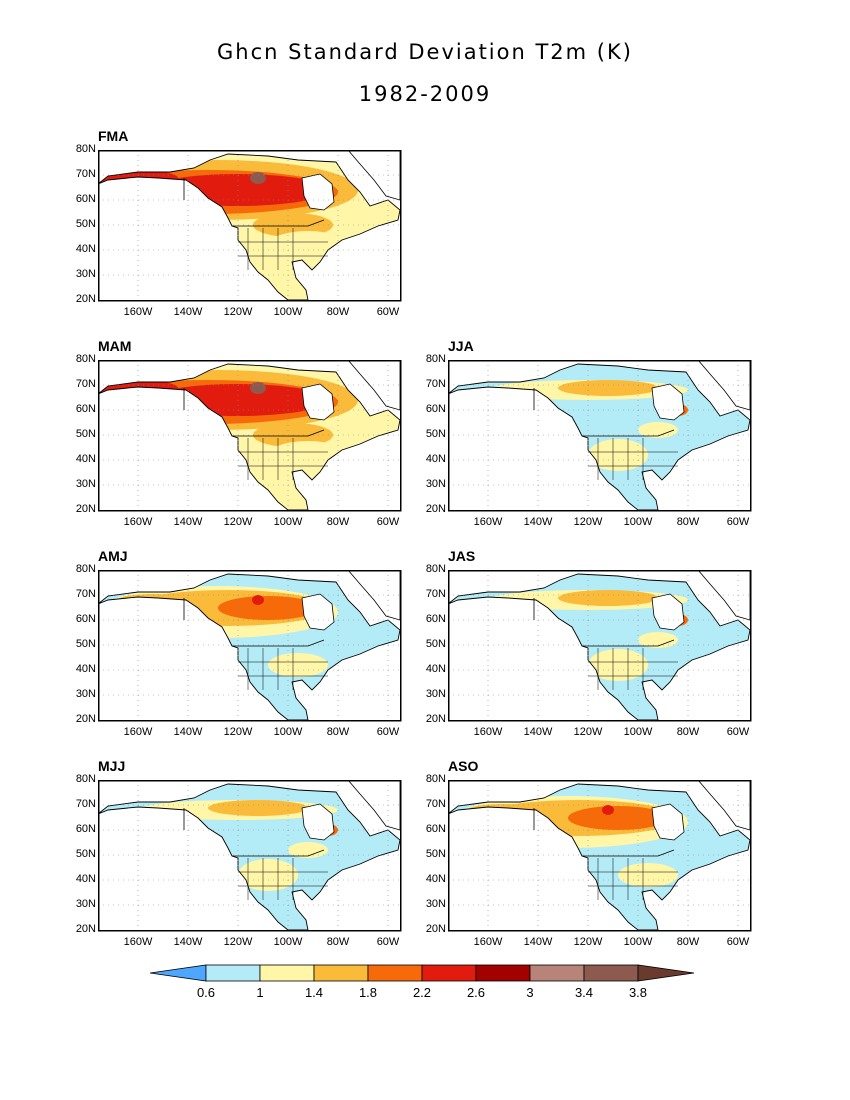  What do you see at coordinates (638, 992) in the screenshot?
I see `colorbar-tick-label: 3.8` at bounding box center [638, 992].